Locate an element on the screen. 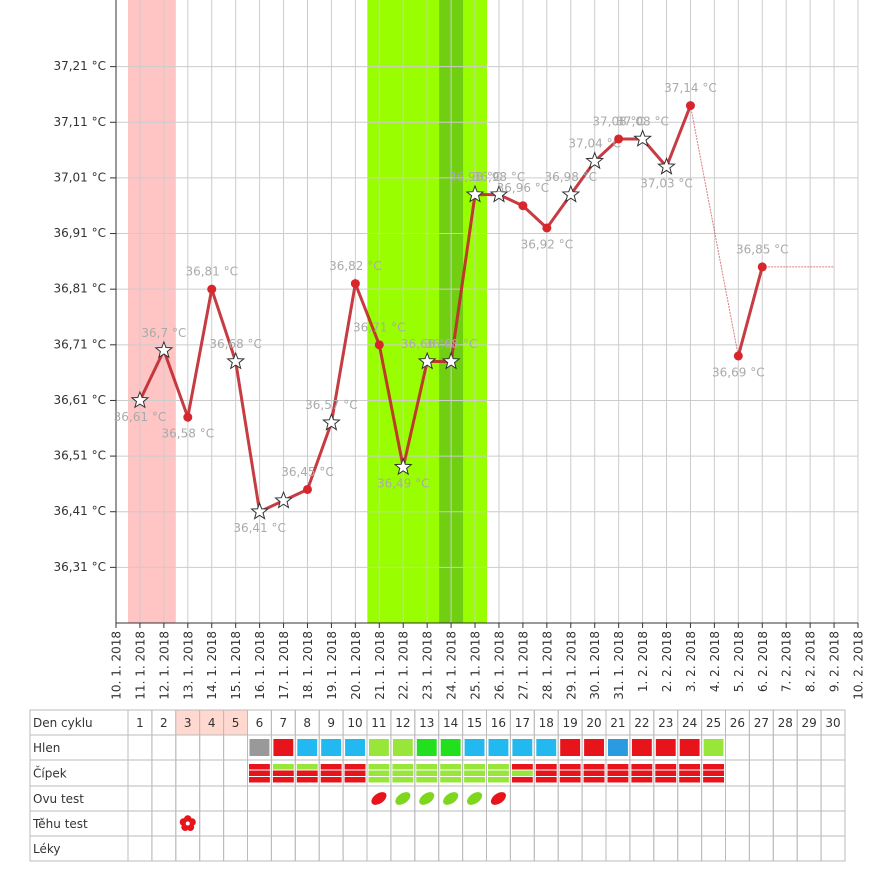 Image resolution: width=891 pixels, height=869 pixels. day-number: 17 is located at coordinates (522, 723).